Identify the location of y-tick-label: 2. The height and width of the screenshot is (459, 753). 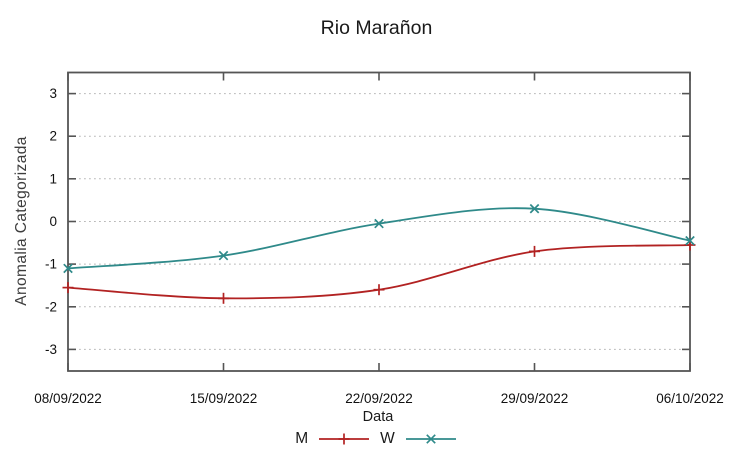
(53, 136).